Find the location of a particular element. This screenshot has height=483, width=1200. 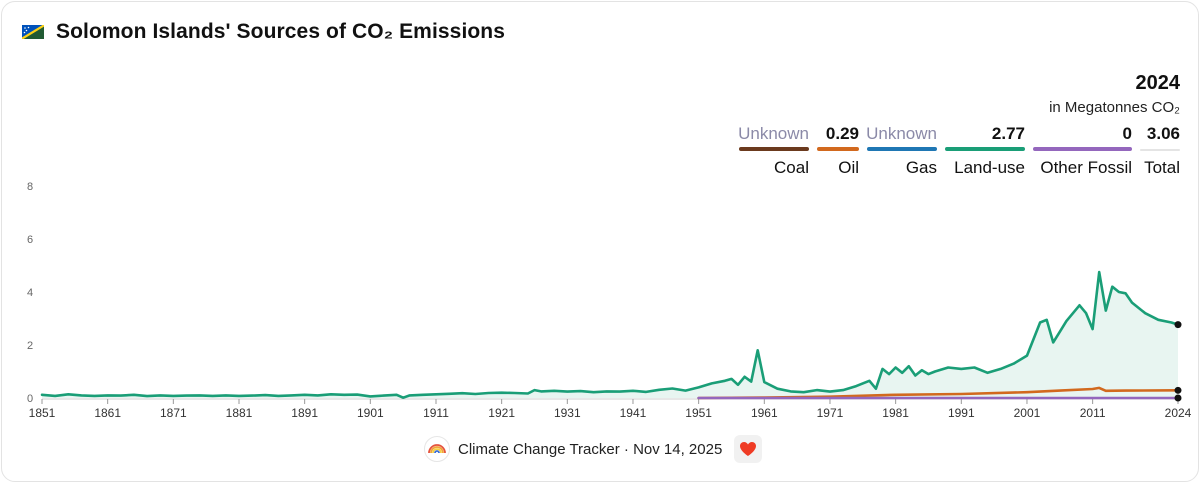

legend-item-coal: Unknown Coal is located at coordinates (773, 150).